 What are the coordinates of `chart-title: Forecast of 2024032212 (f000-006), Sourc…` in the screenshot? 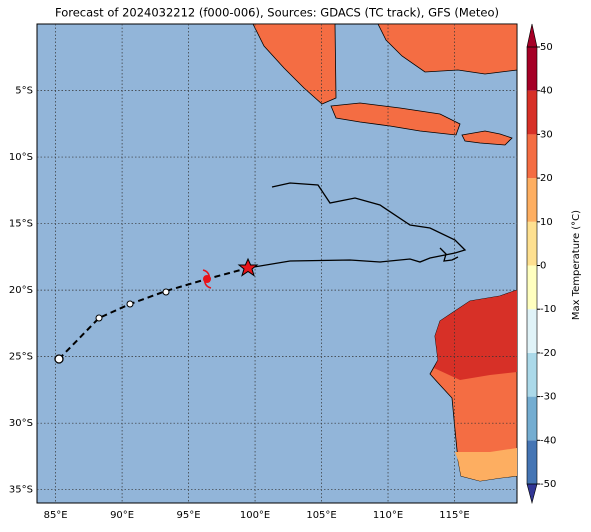 It's located at (277, 13).